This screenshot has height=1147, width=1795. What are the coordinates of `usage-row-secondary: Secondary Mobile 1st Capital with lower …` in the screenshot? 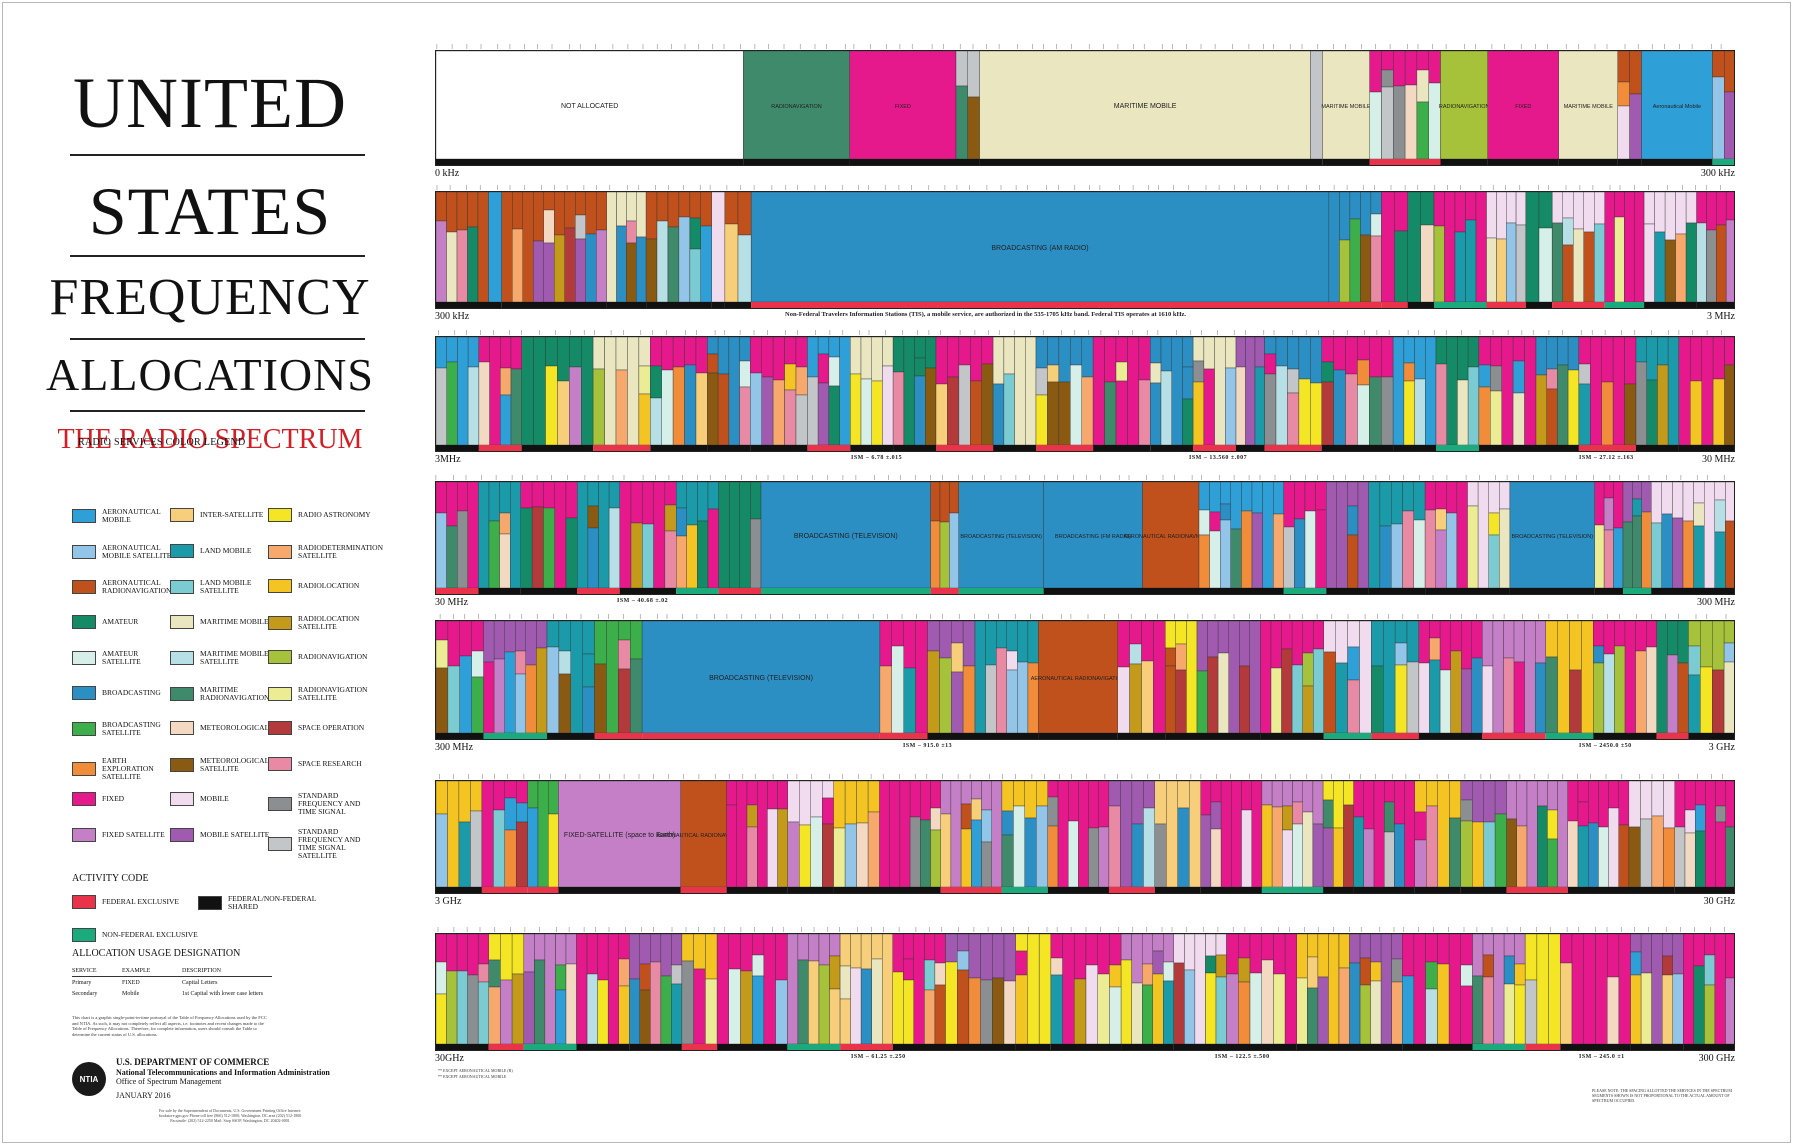 It's located at (172, 993).